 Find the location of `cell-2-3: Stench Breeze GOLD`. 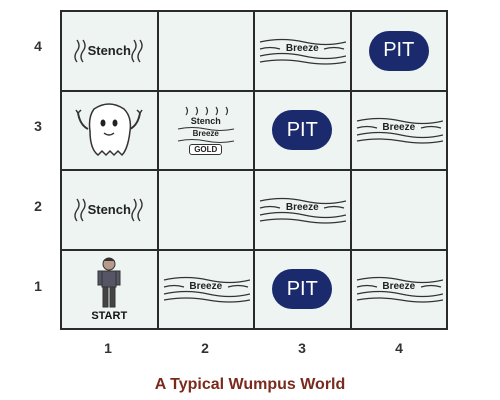

cell-2-3: Stench Breeze GOLD is located at coordinates (205, 130).